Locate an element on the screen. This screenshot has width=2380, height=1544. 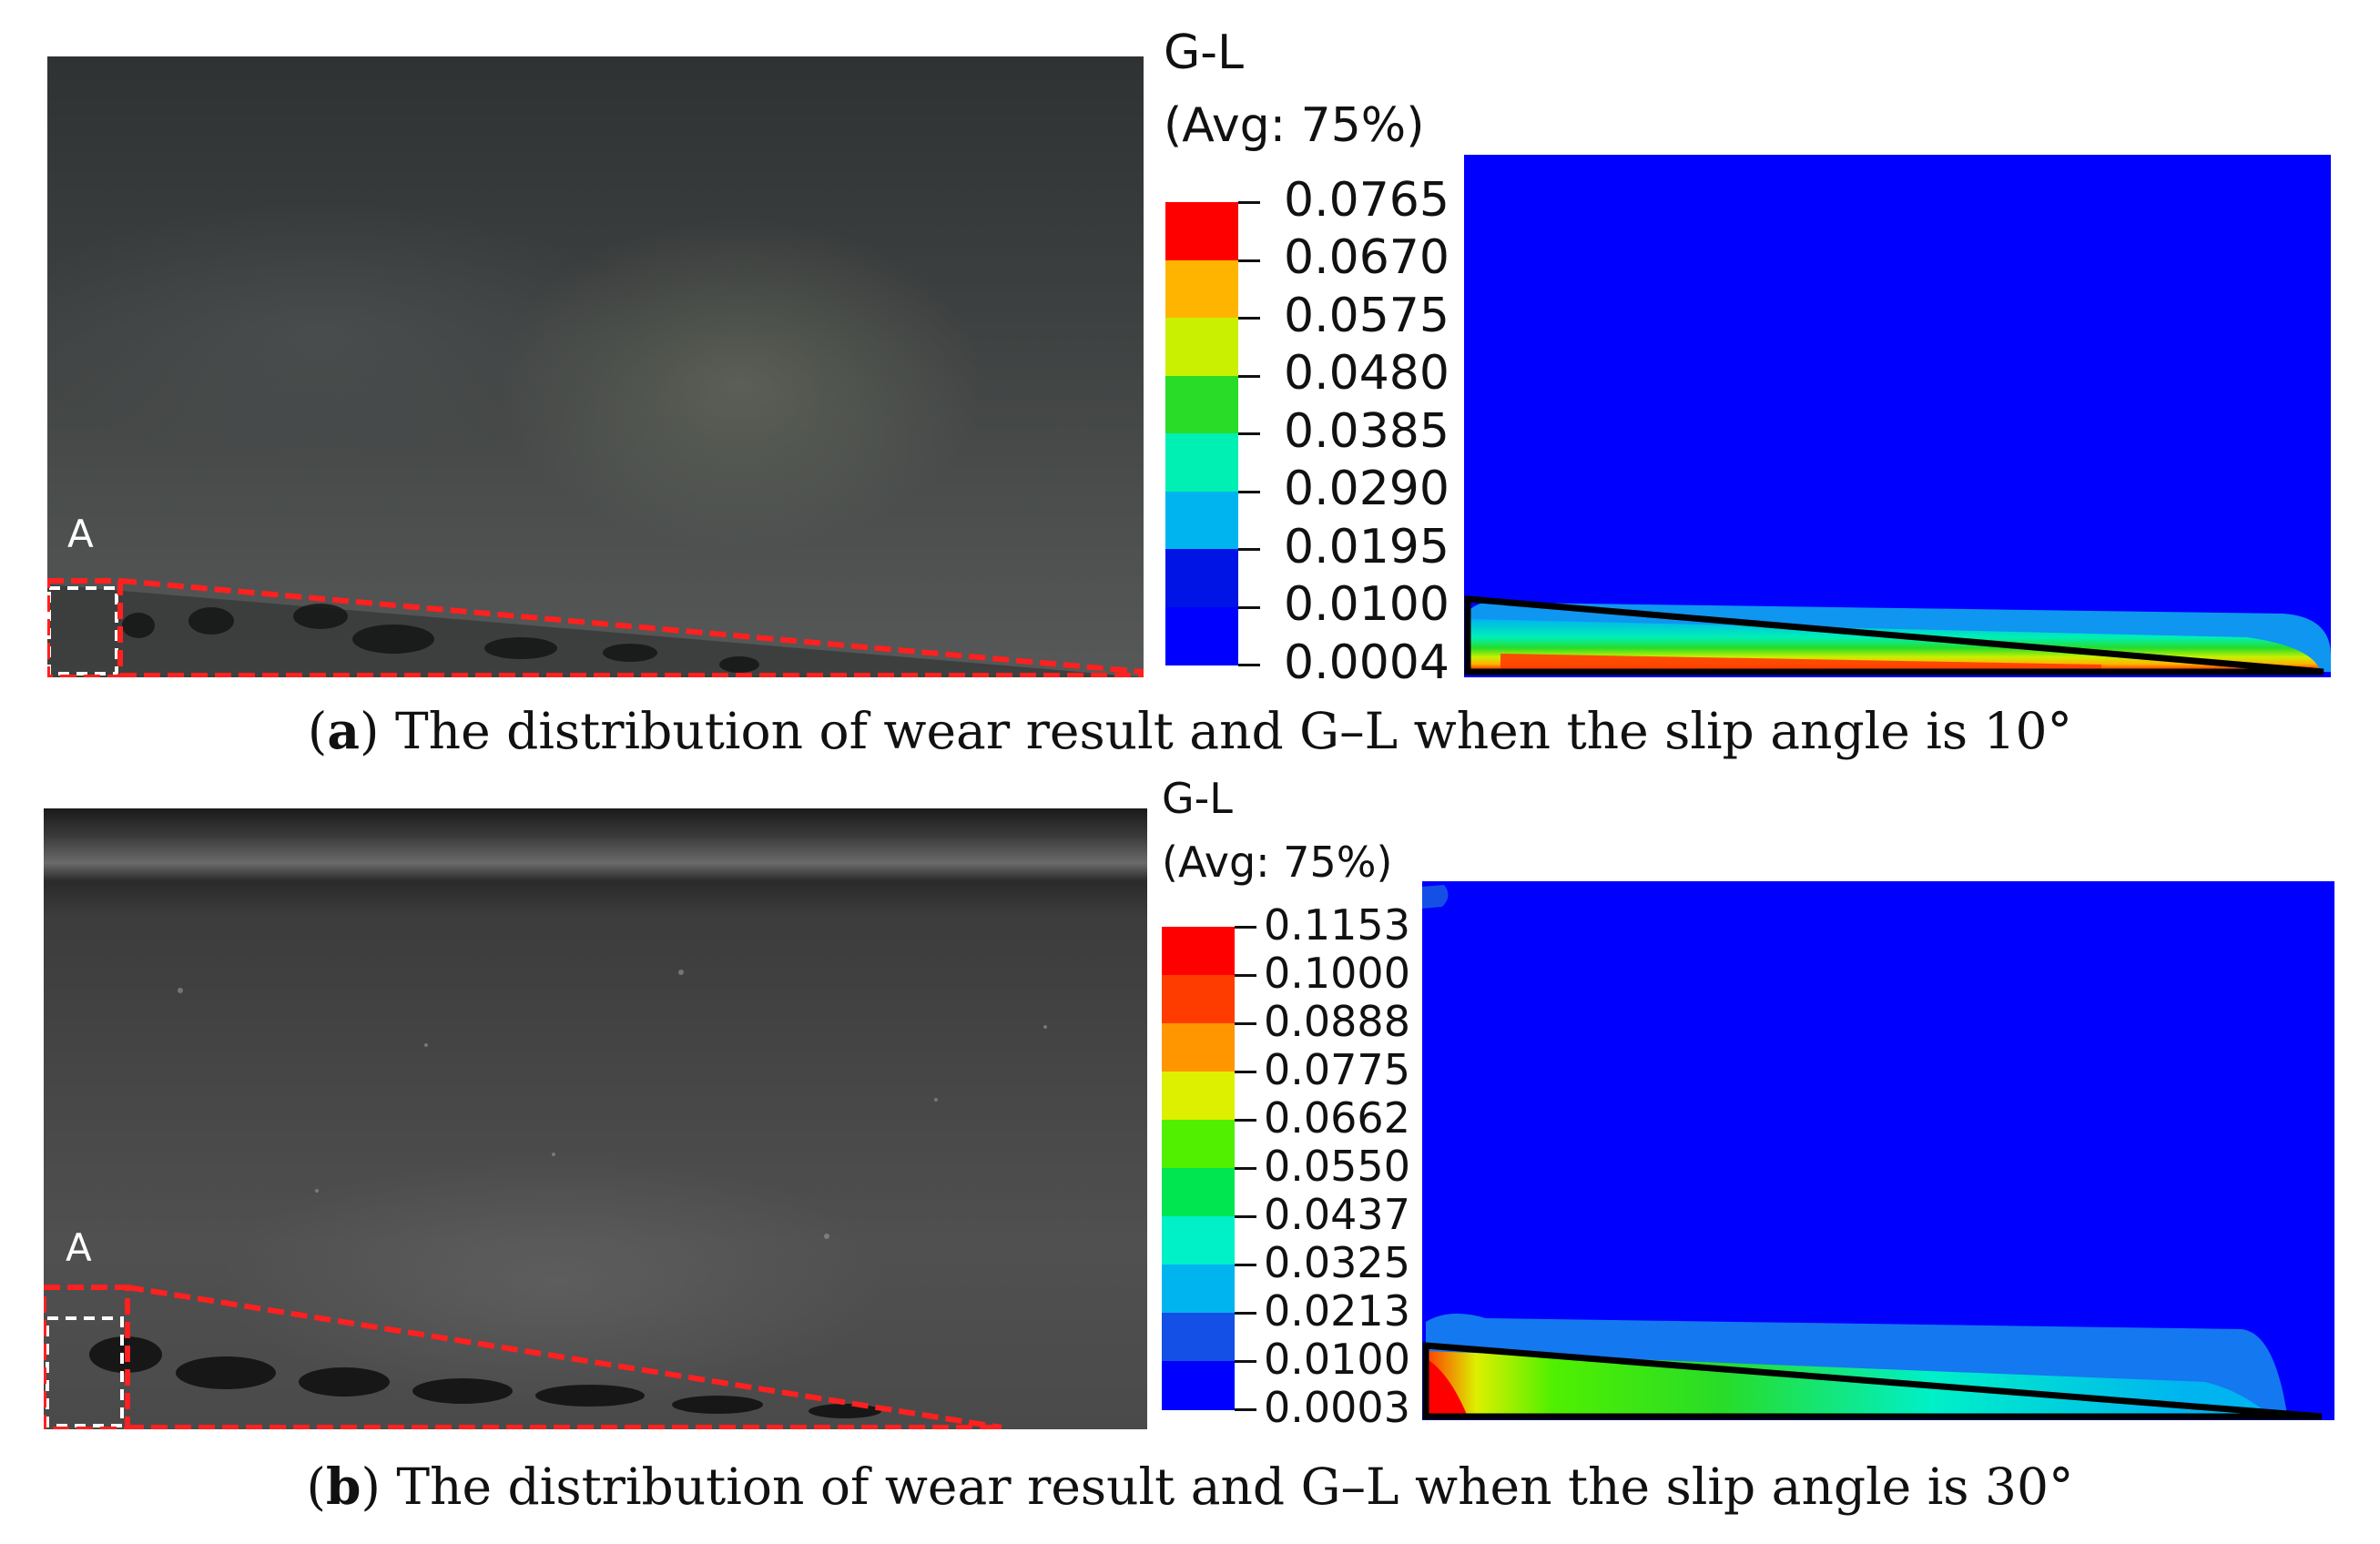
caption-letter-a: a is located at coordinates (344, 730).